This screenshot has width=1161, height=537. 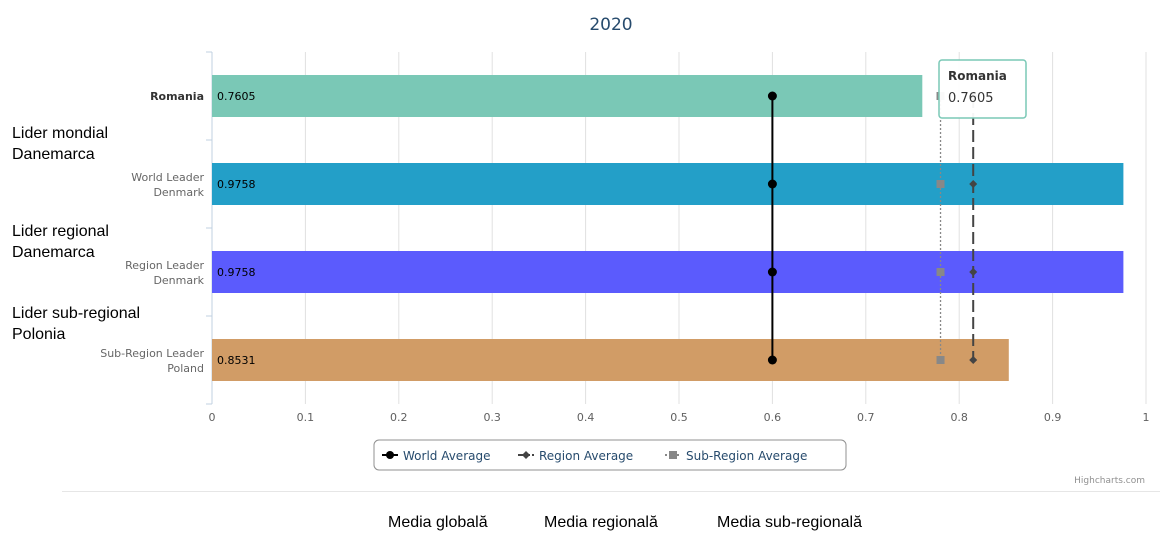 I want to click on chart-title: 2020, so click(x=611, y=25).